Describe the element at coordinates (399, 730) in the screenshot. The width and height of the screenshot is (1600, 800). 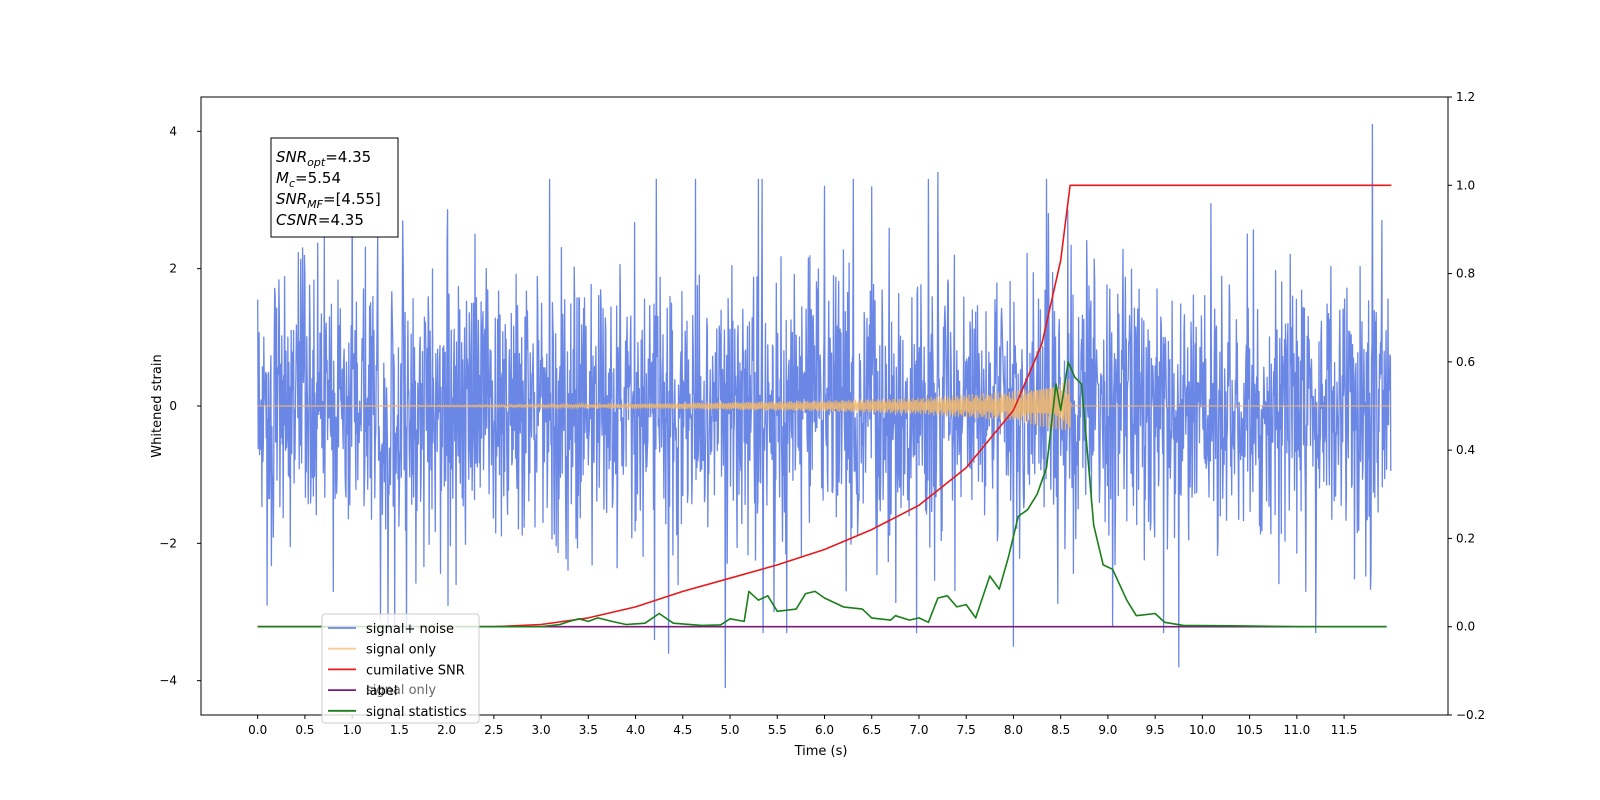
I see `x-tick-label: 1.5` at that location.